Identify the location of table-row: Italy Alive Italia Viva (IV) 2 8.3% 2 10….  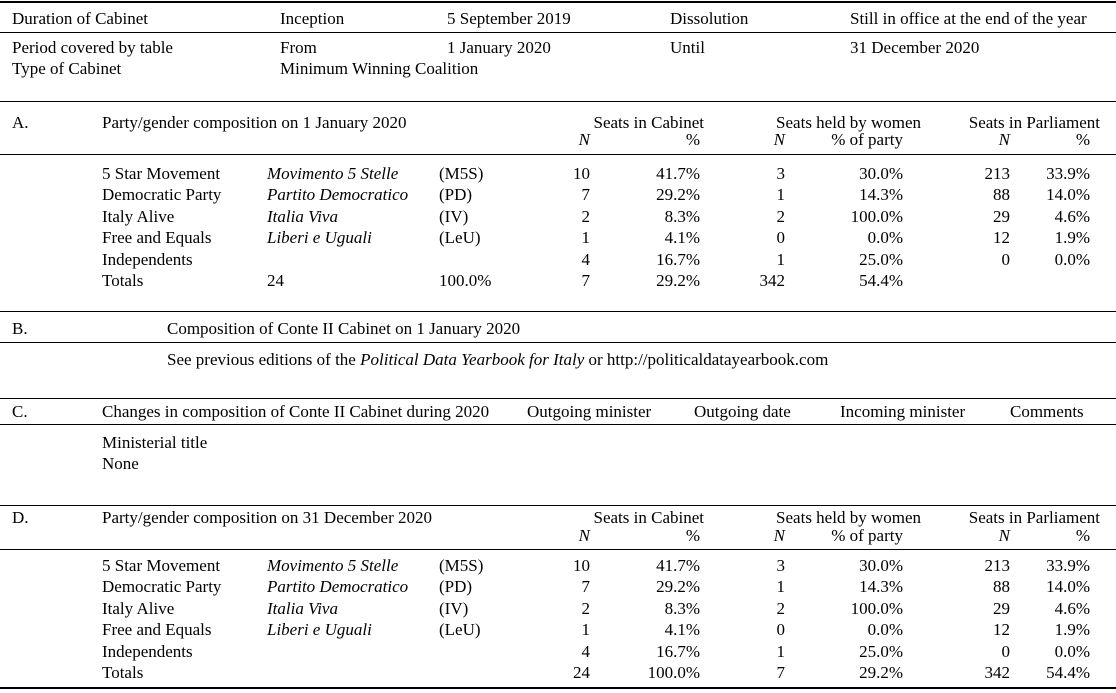
(558, 609).